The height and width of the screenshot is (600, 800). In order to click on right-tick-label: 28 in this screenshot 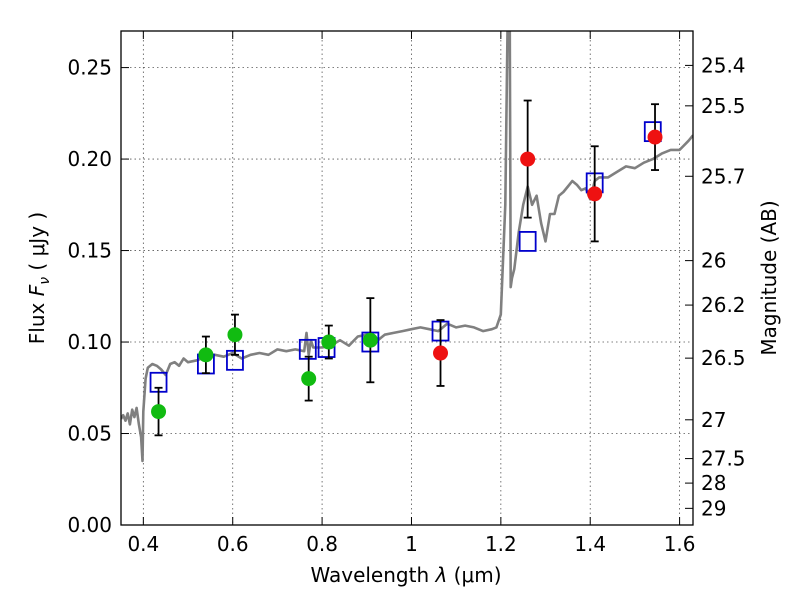, I will do `click(713, 483)`.